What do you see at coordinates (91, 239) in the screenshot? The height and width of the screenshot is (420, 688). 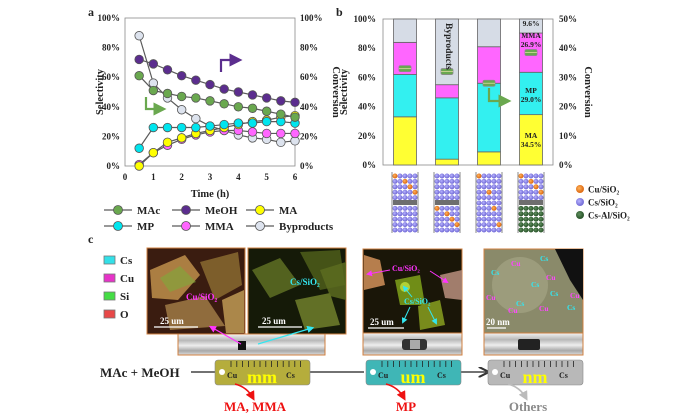 I see `panel-label-c: c` at bounding box center [91, 239].